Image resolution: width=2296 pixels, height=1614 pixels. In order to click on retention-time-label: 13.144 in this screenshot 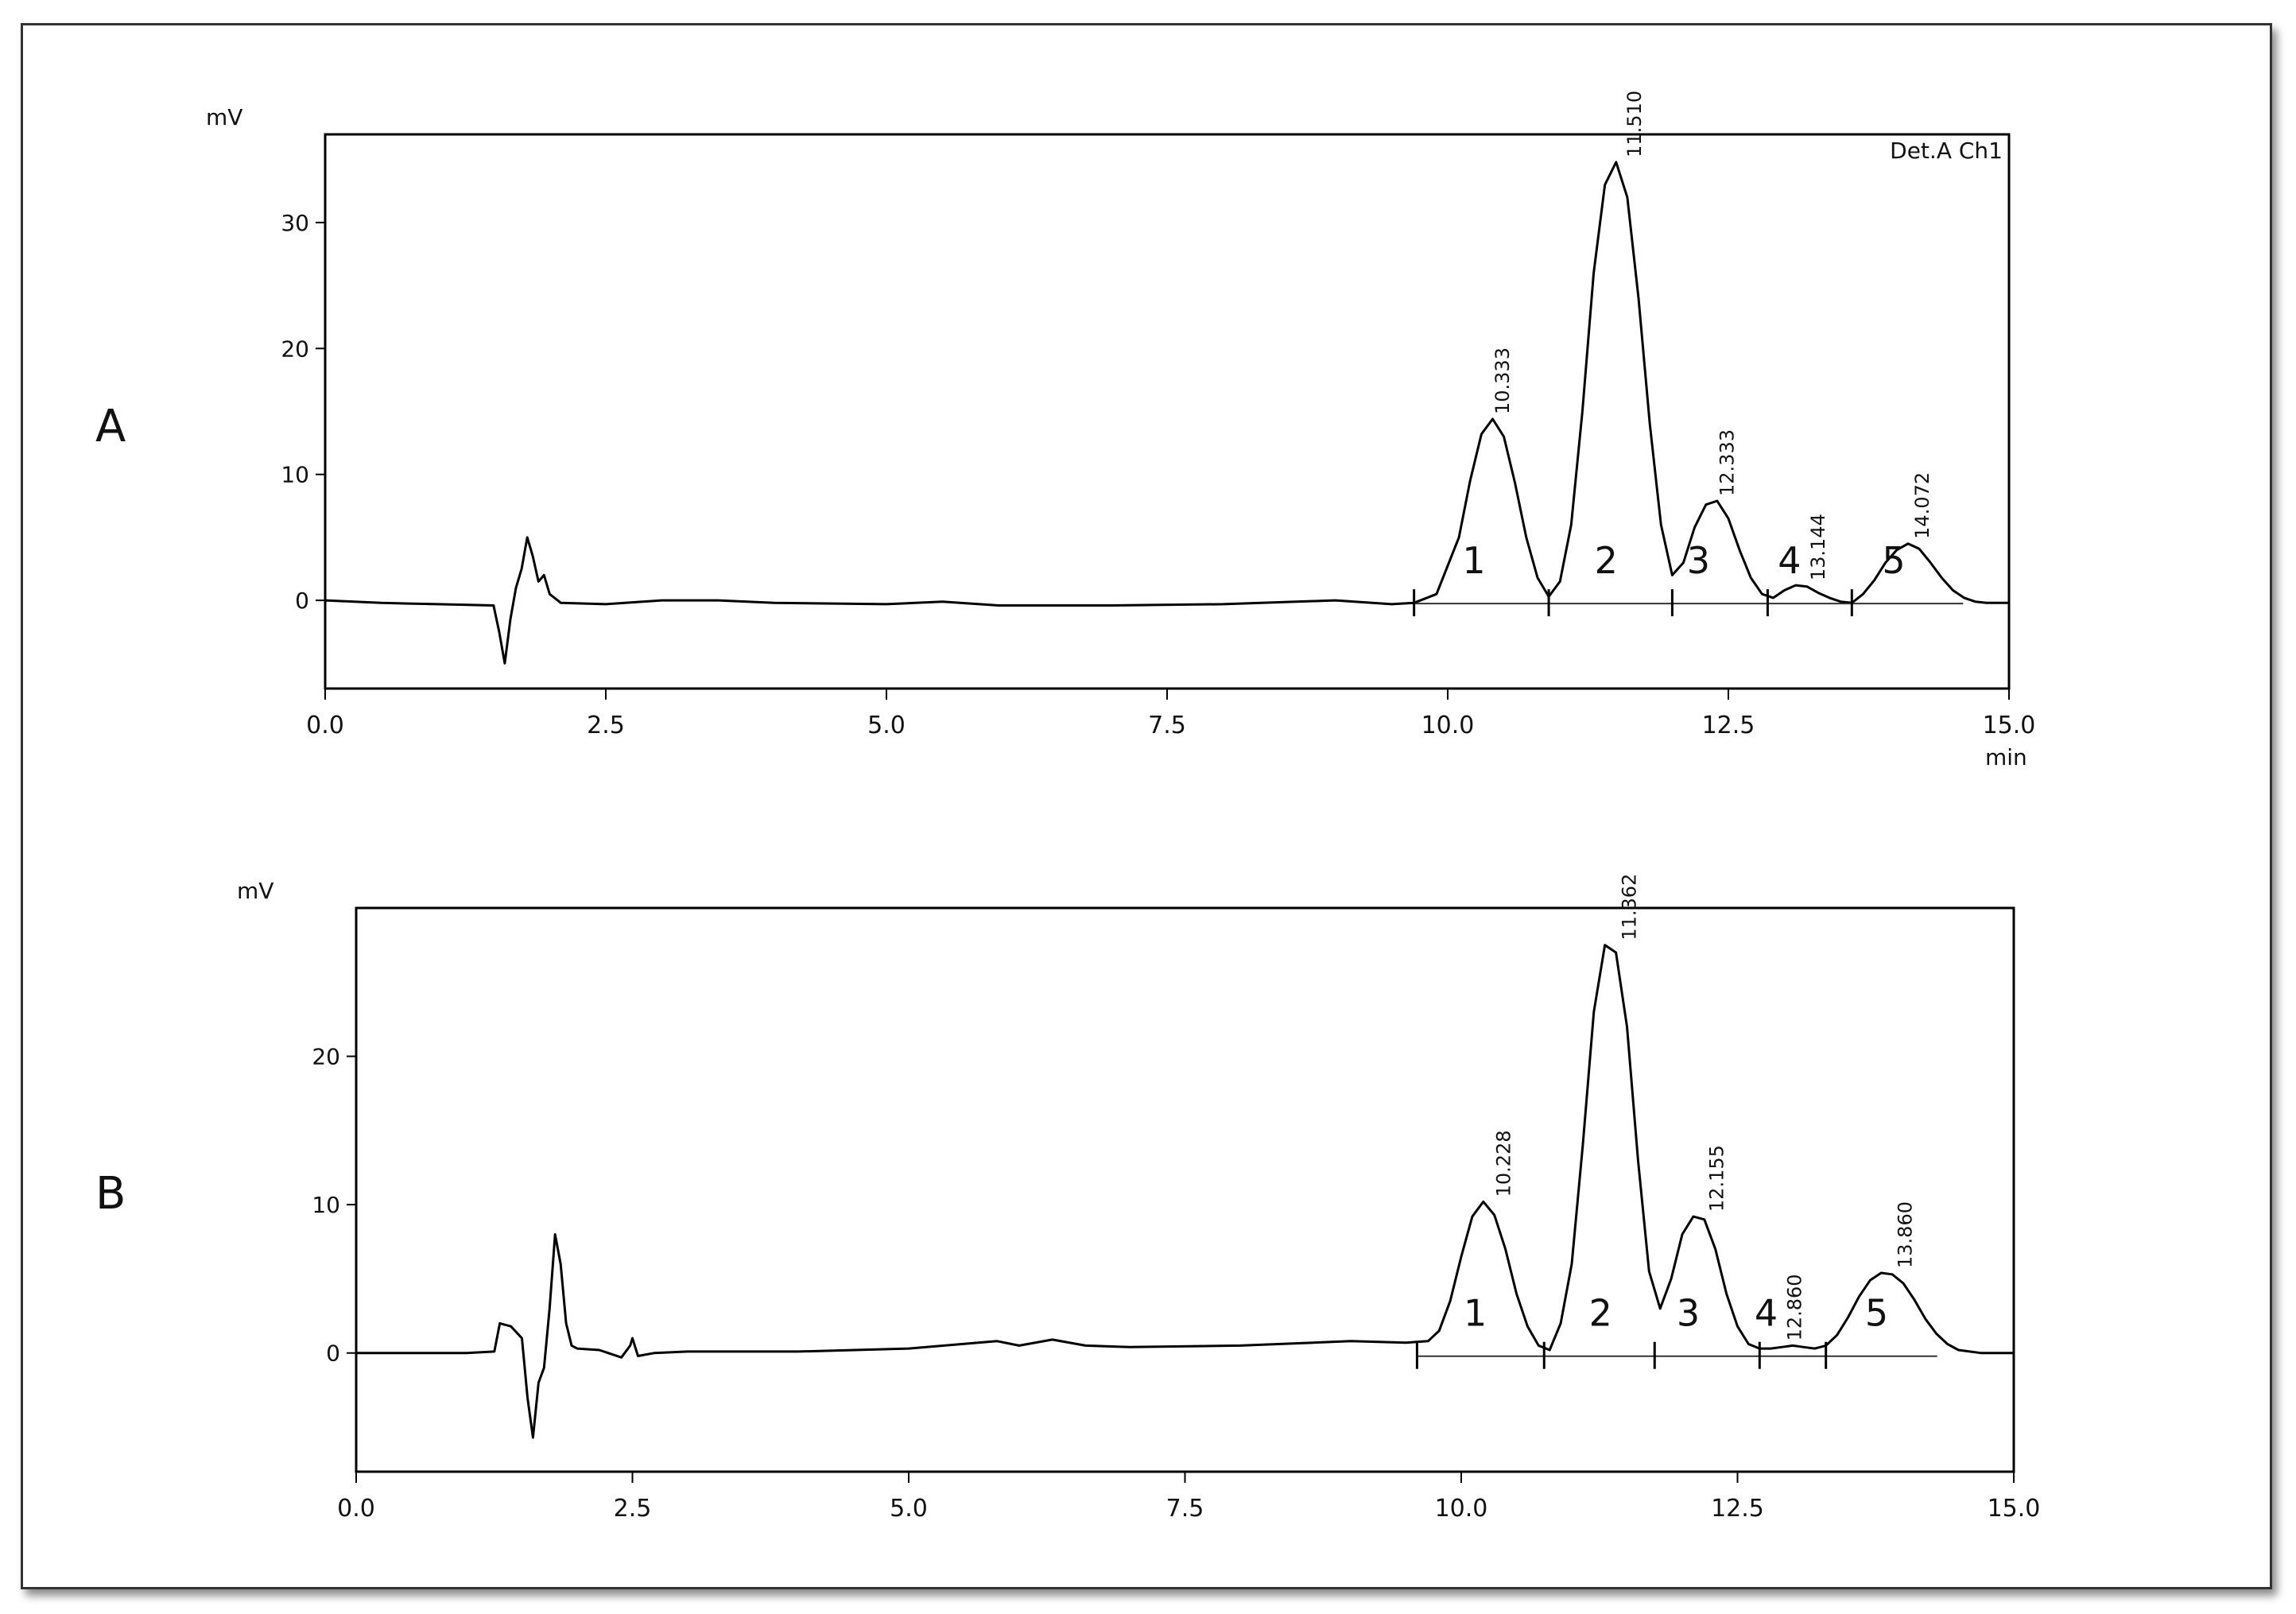, I will do `click(1818, 547)`.